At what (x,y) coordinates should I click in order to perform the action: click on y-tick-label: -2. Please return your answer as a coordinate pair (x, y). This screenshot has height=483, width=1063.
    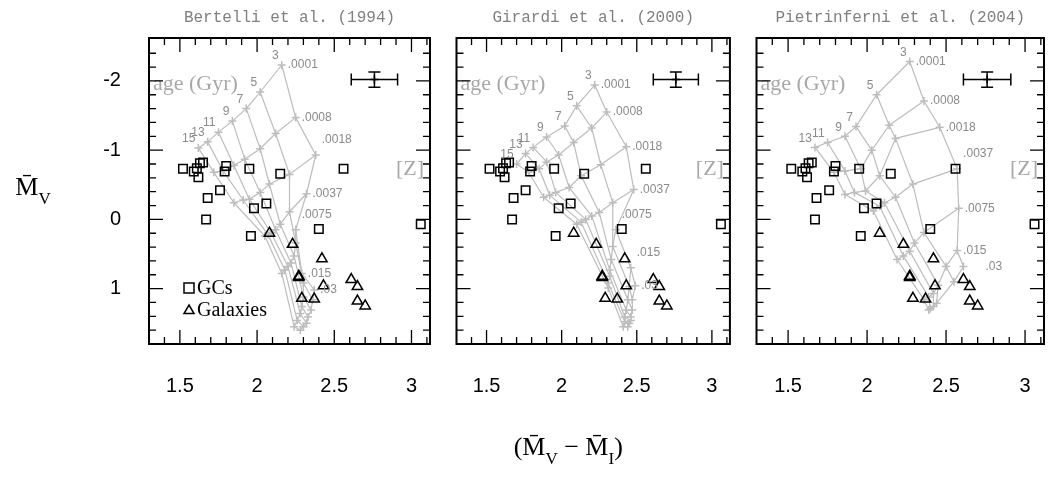
    Looking at the image, I should click on (112, 79).